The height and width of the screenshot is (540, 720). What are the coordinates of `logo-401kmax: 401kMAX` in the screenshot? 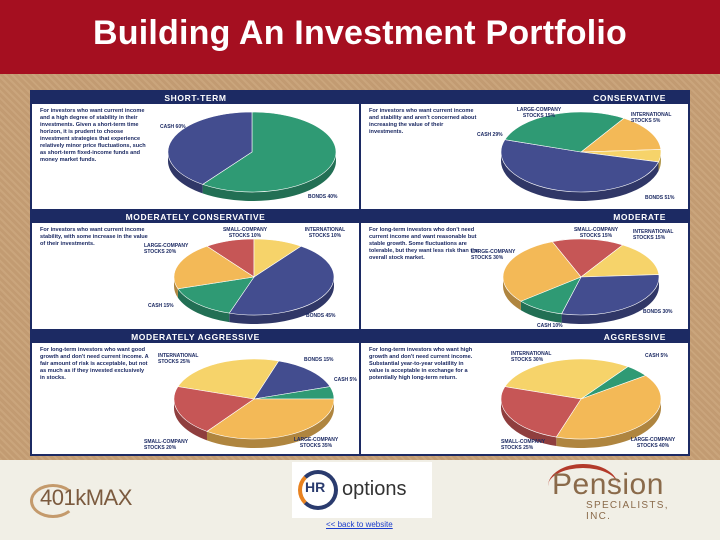 It's located at (86, 500).